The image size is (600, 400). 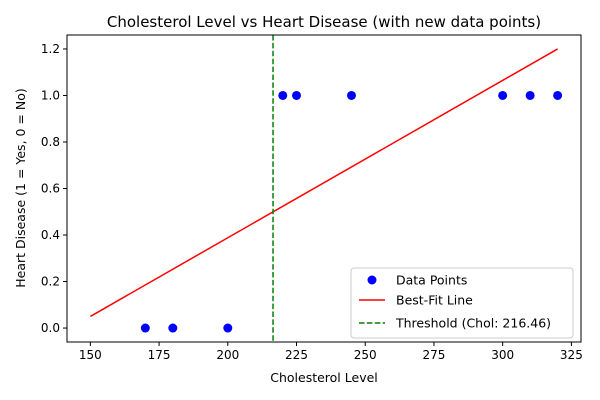 What do you see at coordinates (434, 300) in the screenshot?
I see `legend-label: Best-Fit Line` at bounding box center [434, 300].